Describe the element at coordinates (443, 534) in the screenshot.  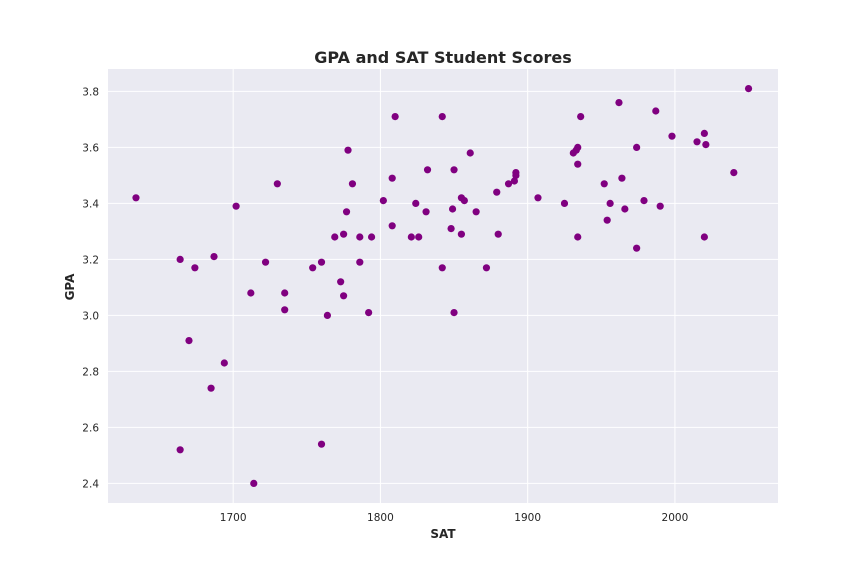
I see `x-axis-label: SAT` at that location.